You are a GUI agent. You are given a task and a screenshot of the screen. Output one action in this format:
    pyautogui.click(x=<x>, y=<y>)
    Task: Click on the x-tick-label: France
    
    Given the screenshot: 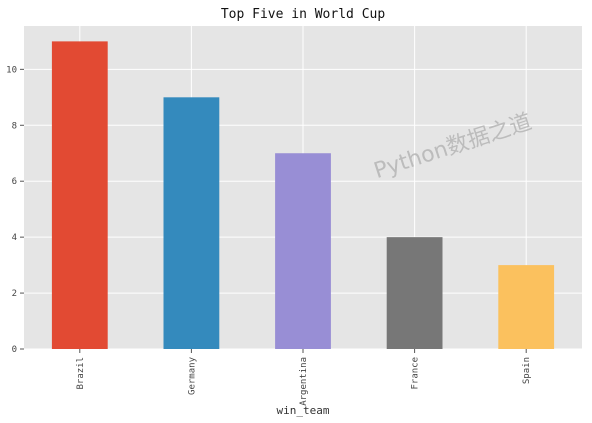 What is the action you would take?
    pyautogui.click(x=416, y=373)
    